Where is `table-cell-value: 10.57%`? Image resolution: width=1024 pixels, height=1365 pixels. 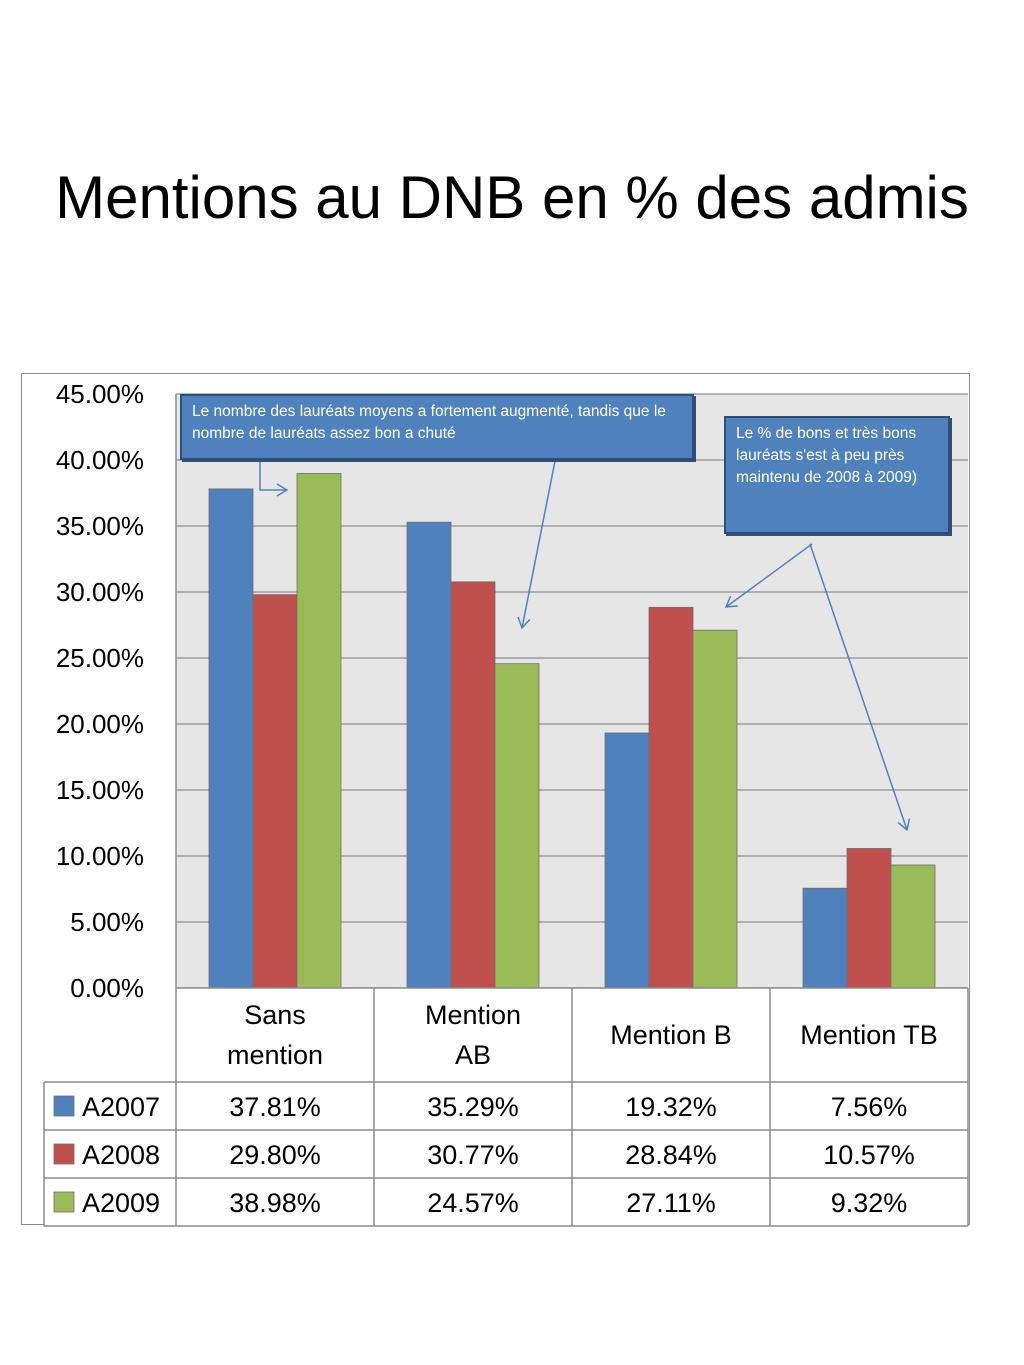 table-cell-value: 10.57% is located at coordinates (869, 1155).